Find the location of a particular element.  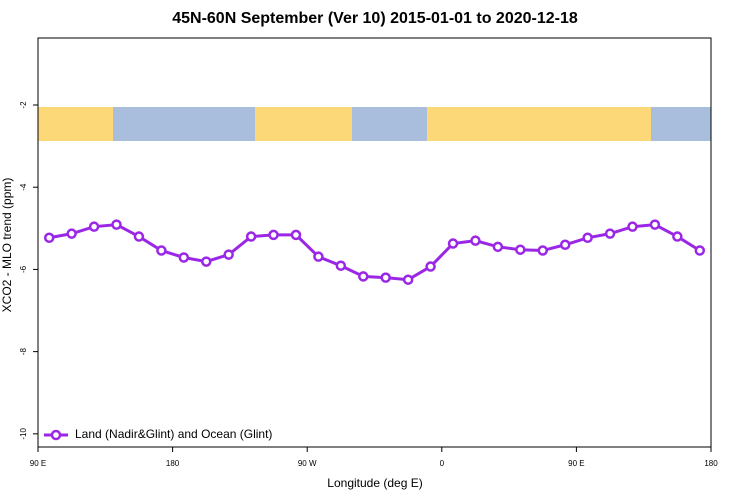

y-tick-label: -4 is located at coordinates (23, 187).